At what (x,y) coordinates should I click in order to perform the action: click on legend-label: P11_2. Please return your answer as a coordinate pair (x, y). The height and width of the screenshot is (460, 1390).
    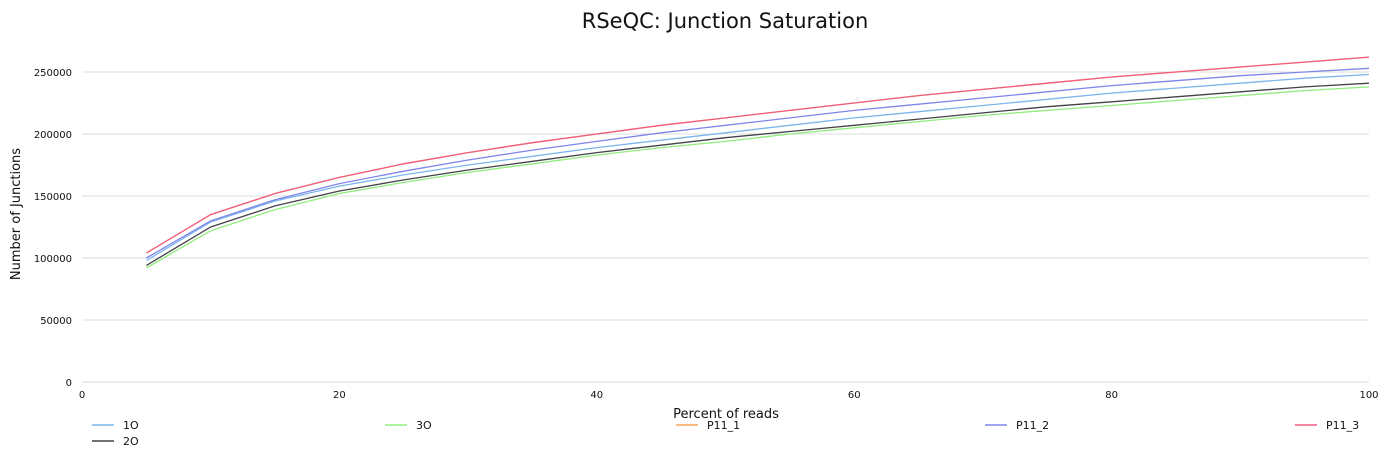
    Looking at the image, I should click on (1032, 425).